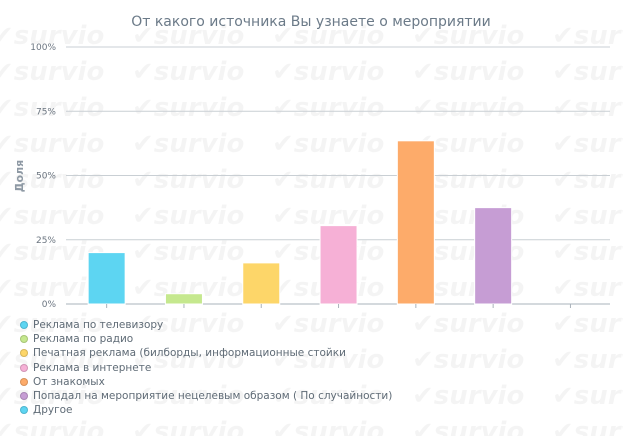 Image resolution: width=623 pixels, height=436 pixels. What do you see at coordinates (69, 381) in the screenshot?
I see `legend-label: От знакомых` at bounding box center [69, 381].